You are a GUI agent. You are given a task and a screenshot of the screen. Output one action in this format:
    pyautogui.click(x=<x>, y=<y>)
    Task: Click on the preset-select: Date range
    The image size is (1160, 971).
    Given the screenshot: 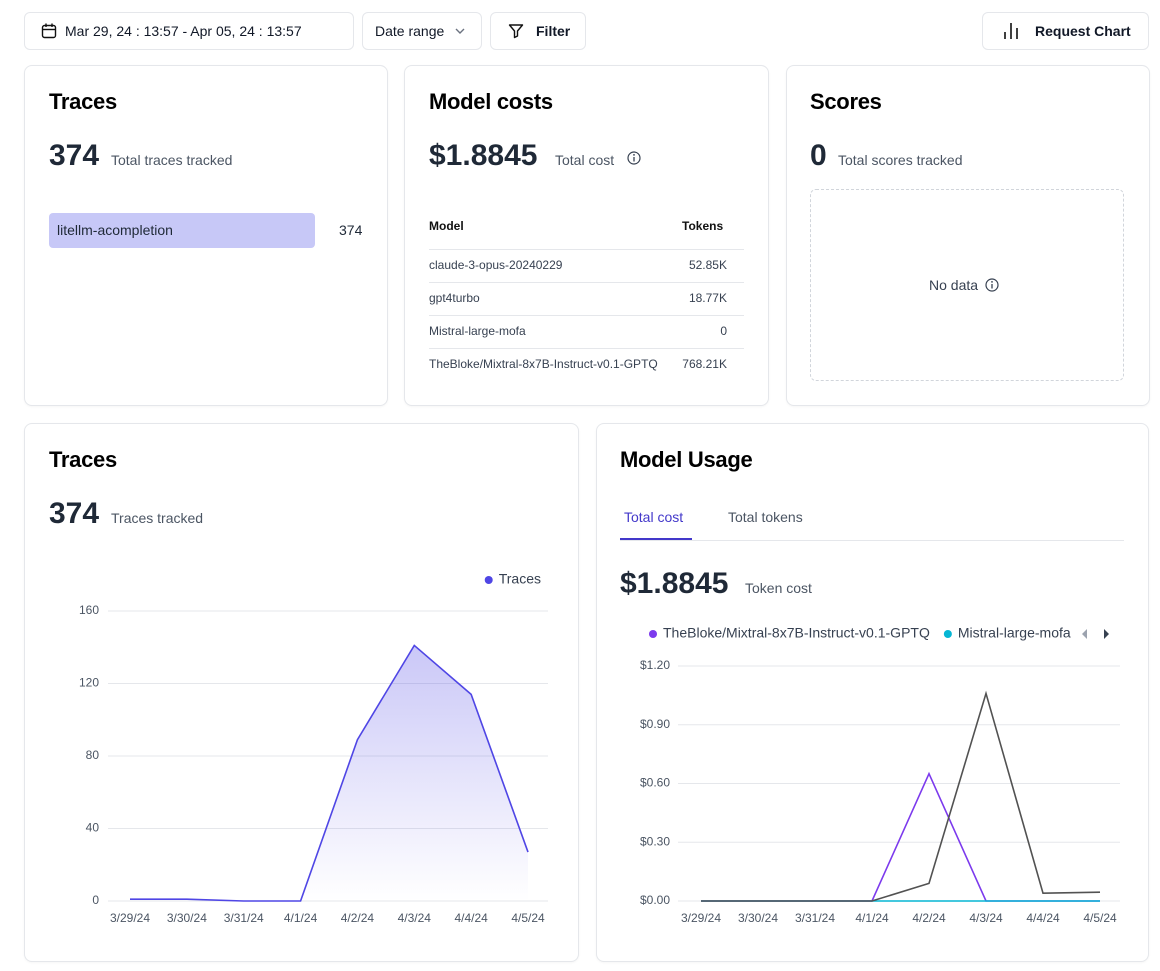 What is the action you would take?
    pyautogui.click(x=422, y=31)
    